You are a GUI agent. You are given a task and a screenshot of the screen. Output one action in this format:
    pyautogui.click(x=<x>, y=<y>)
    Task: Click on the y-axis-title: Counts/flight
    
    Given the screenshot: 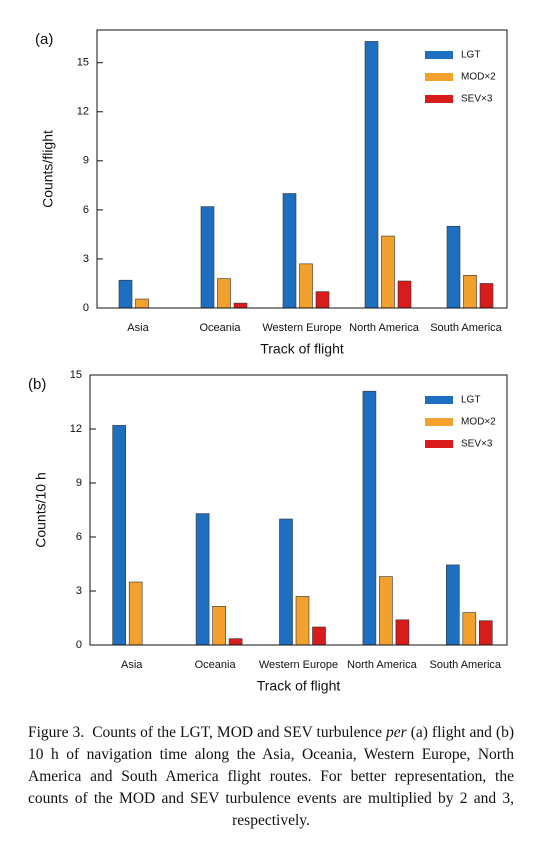 What is the action you would take?
    pyautogui.click(x=48, y=169)
    